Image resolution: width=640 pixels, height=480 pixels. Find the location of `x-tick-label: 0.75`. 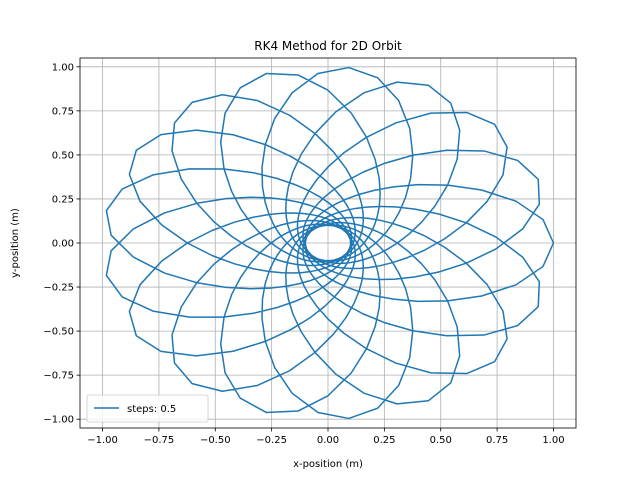

x-tick-label: 0.75 is located at coordinates (497, 440).